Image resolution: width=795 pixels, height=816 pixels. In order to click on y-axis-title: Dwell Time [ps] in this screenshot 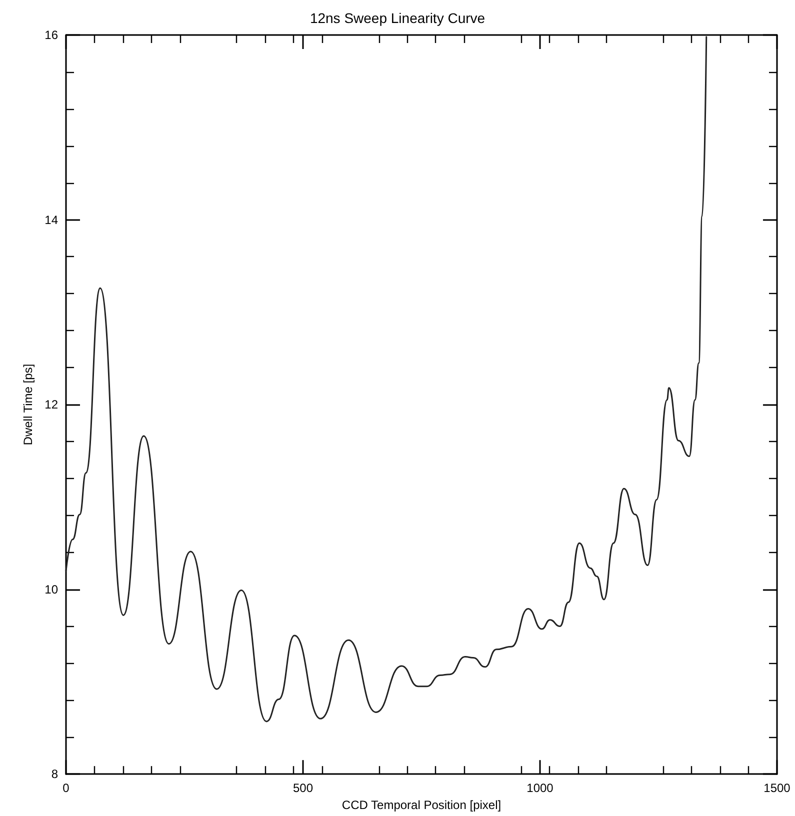, I will do `click(27, 405)`.